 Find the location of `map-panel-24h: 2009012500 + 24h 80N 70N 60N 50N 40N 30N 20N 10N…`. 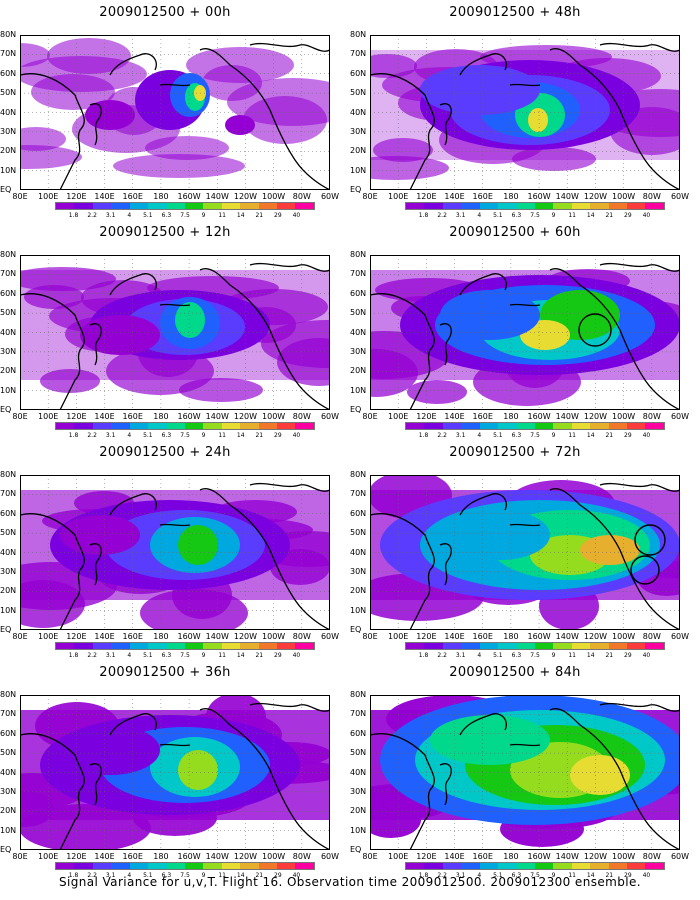

map-panel-24h: 2009012500 + 24h 80N 70N 60N 50N 40N 30N 20N 10N… is located at coordinates (169, 552).